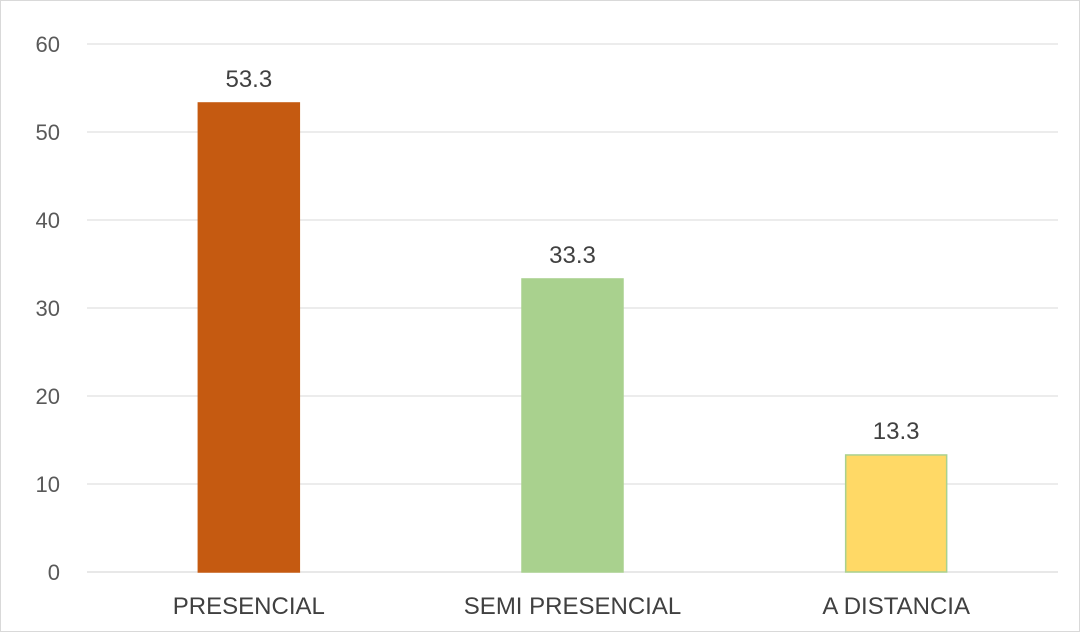  I want to click on y-tick-label: 0, so click(54, 572).